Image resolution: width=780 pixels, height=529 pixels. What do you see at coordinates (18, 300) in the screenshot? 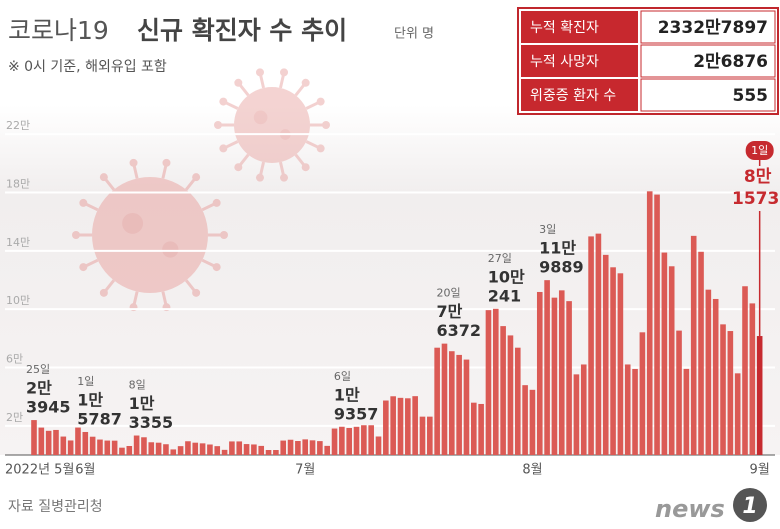
I see `y-tick-label: 10만` at bounding box center [18, 300].